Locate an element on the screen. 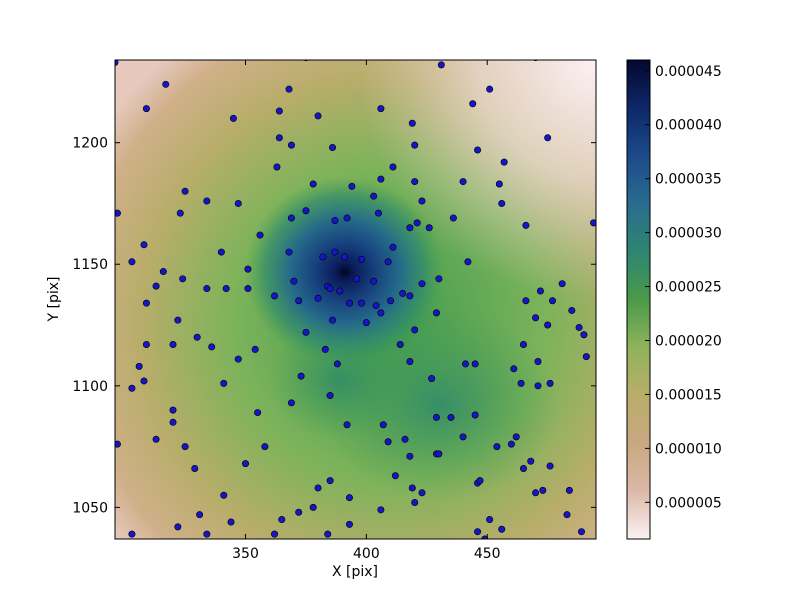 The image size is (800, 604). colorbar-tick-label: 0.000040 is located at coordinates (688, 126).